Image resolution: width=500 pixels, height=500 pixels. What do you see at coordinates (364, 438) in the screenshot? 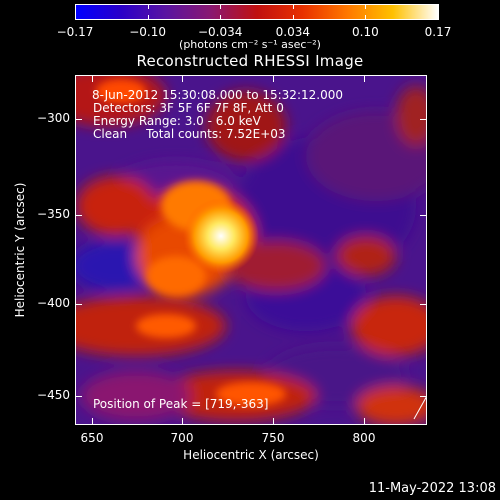
I see `x-tick-label: 800` at bounding box center [364, 438].